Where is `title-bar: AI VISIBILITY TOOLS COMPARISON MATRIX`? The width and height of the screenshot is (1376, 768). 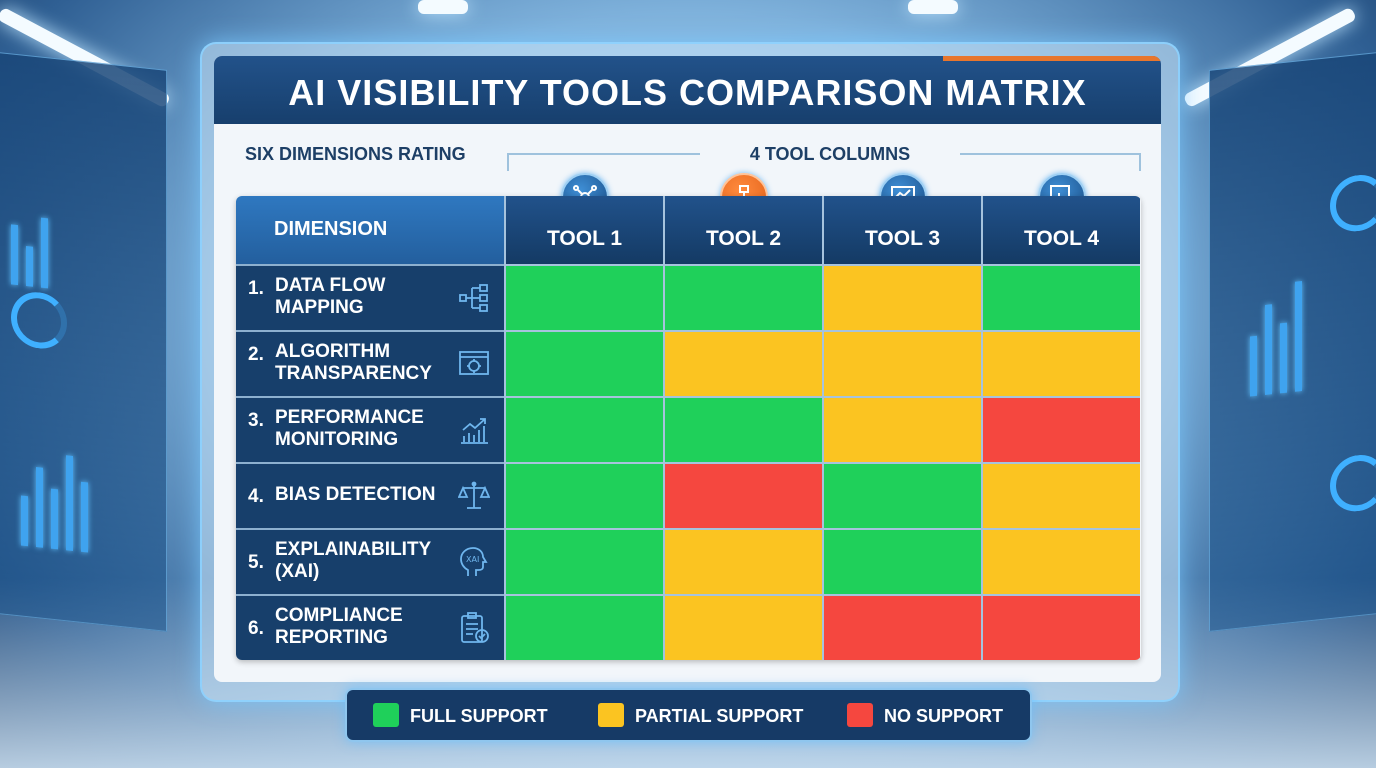
title-bar: AI VISIBILITY TOOLS COMPARISON MATRIX is located at coordinates (687, 90).